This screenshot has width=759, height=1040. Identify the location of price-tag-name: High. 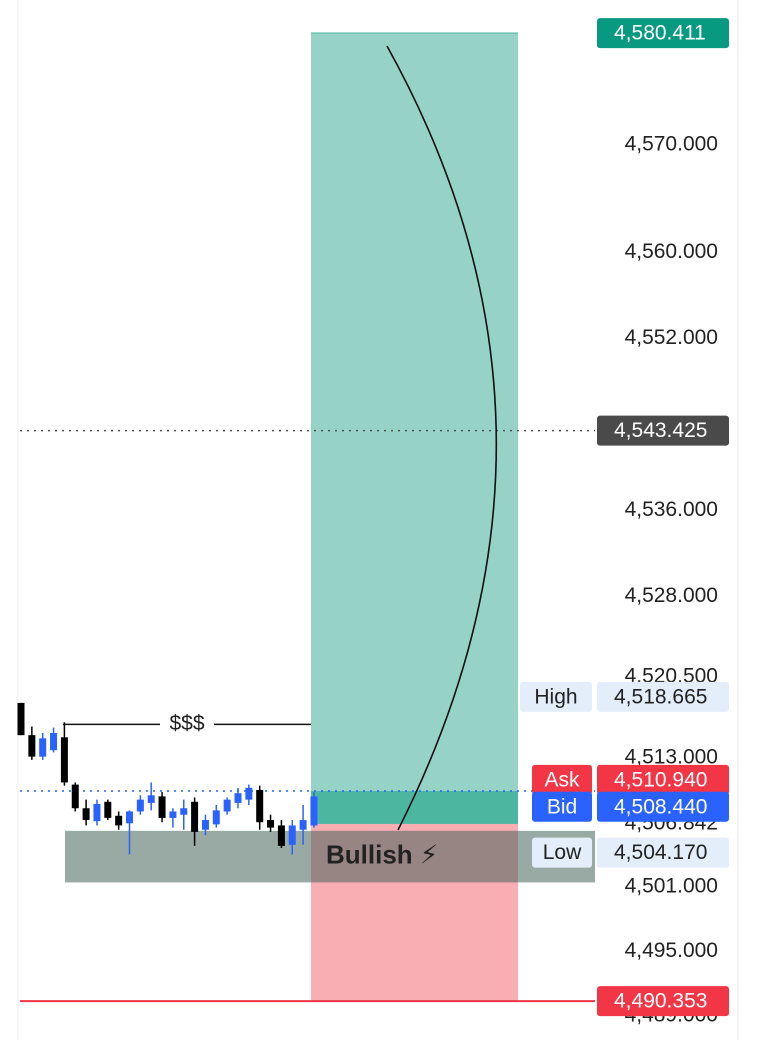
(555, 696).